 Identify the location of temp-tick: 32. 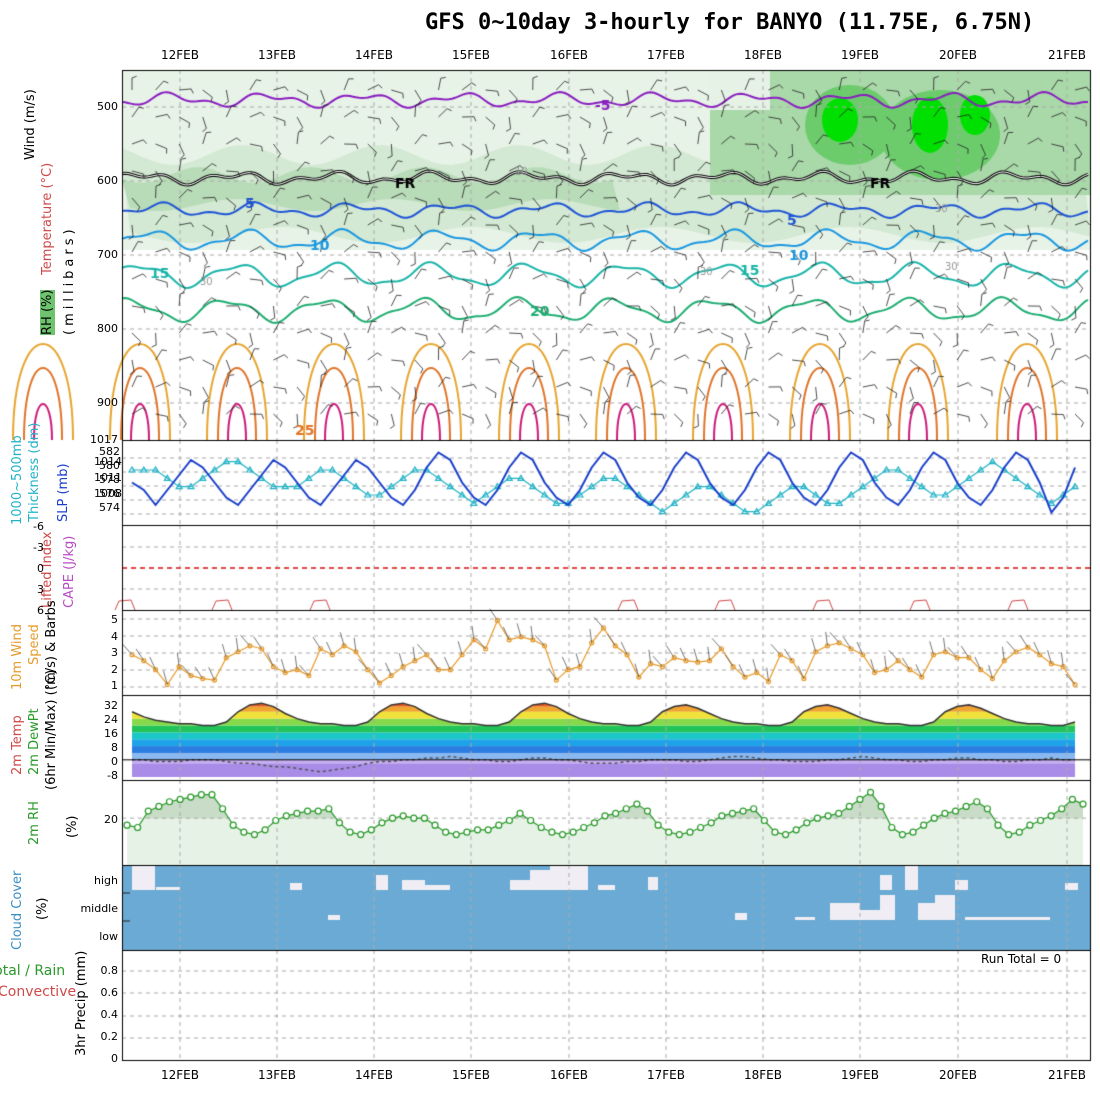
(111, 705).